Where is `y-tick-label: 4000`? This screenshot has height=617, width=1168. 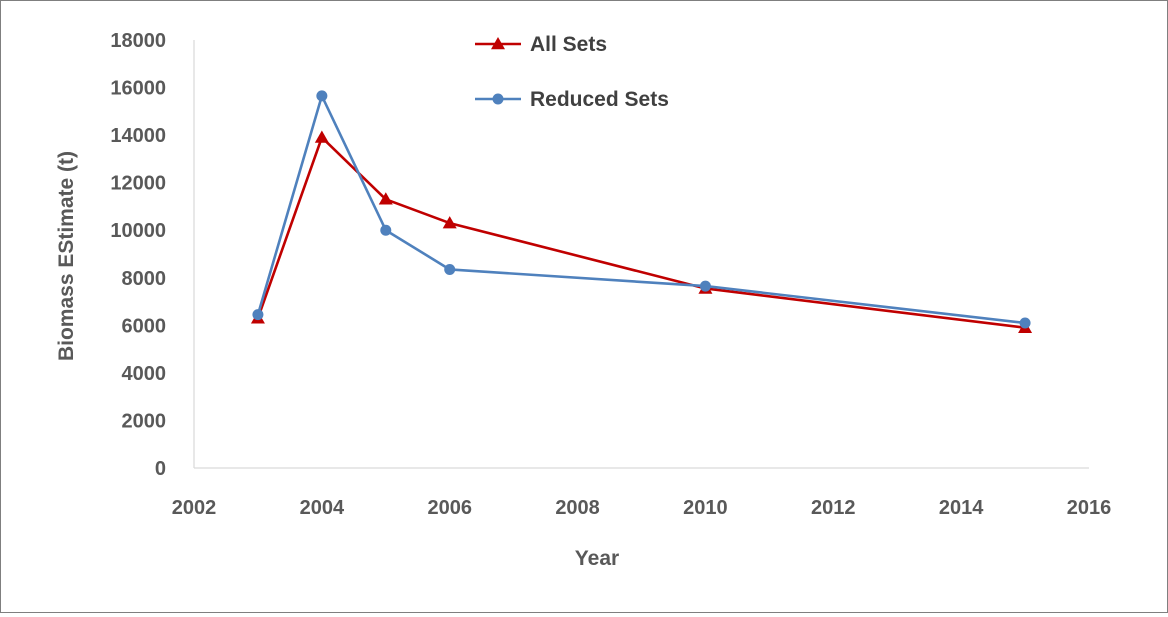
y-tick-label: 4000 is located at coordinates (144, 374).